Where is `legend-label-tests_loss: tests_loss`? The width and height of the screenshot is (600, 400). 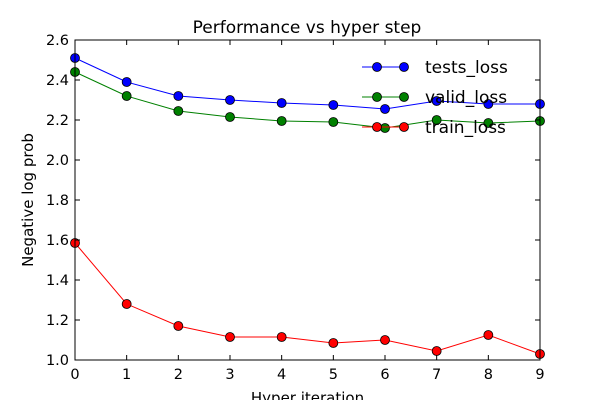
legend-label-tests_loss: tests_loss is located at coordinates (466, 68).